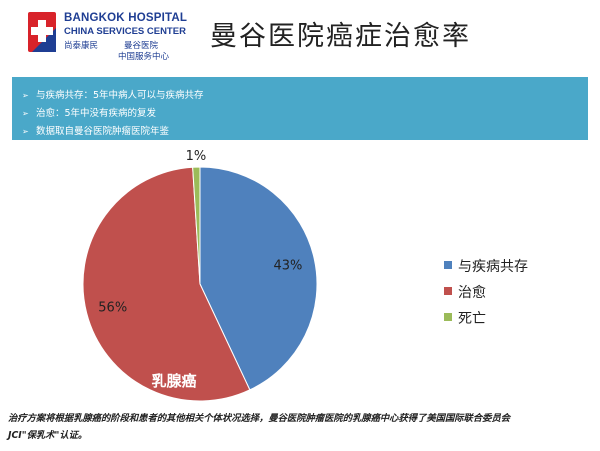  I want to click on banner-item-text: 数据取自曼谷医院肿瘤医院年鉴, so click(103, 131).